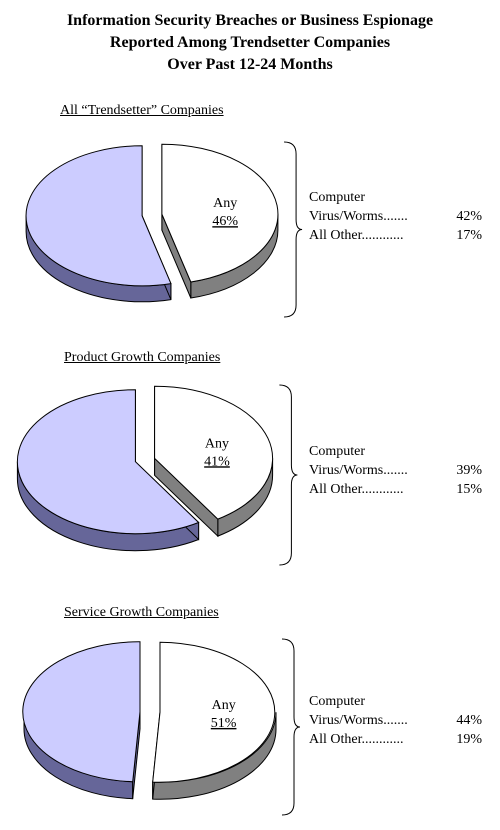 This screenshot has height=830, width=500. I want to click on breakdown-value: 15%, so click(469, 489).